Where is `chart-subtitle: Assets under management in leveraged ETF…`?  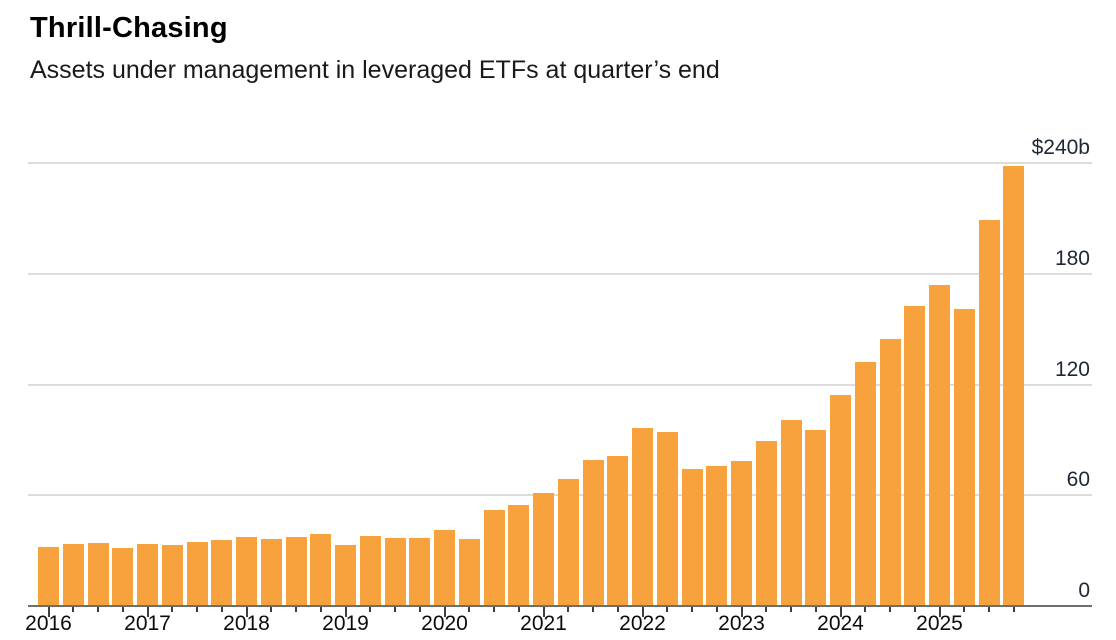
chart-subtitle: Assets under management in leveraged ETF… is located at coordinates (375, 70).